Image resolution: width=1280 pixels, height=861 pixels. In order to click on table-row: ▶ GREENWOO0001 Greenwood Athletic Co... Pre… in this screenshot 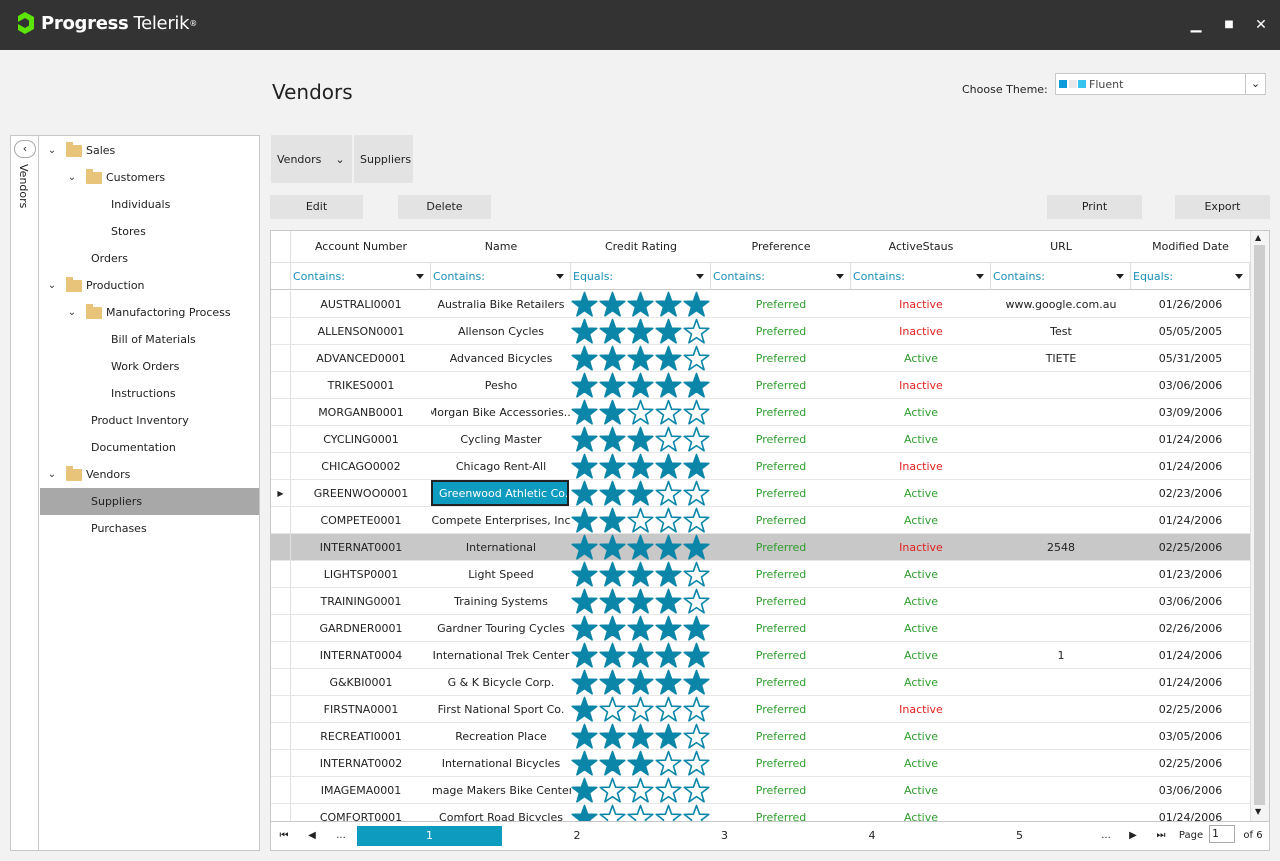, I will do `click(760, 493)`.